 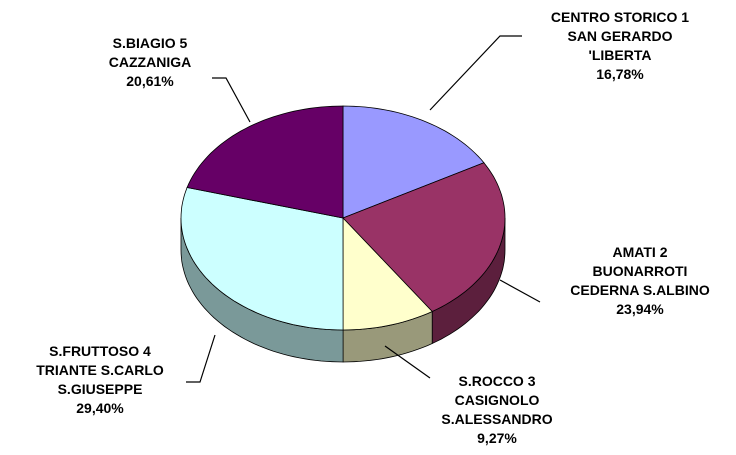 I want to click on value-label: 29,40%, so click(x=100, y=408).